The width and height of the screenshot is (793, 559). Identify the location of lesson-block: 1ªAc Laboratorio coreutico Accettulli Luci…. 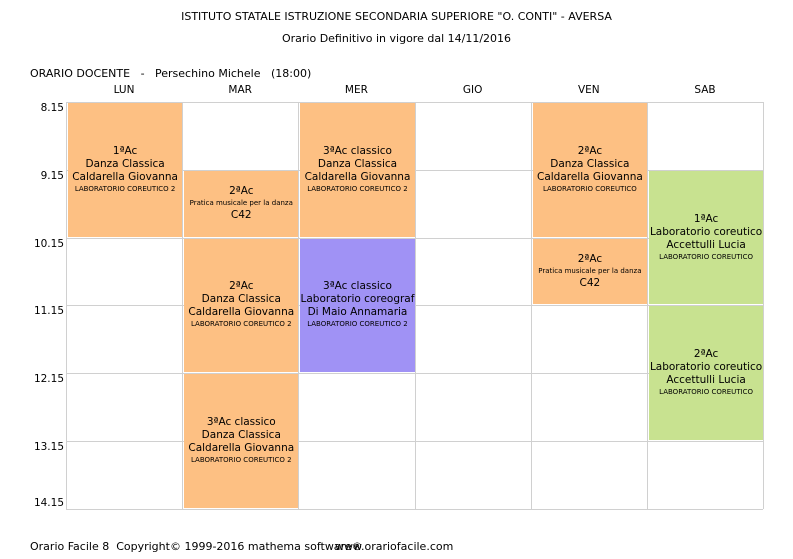
(706, 237).